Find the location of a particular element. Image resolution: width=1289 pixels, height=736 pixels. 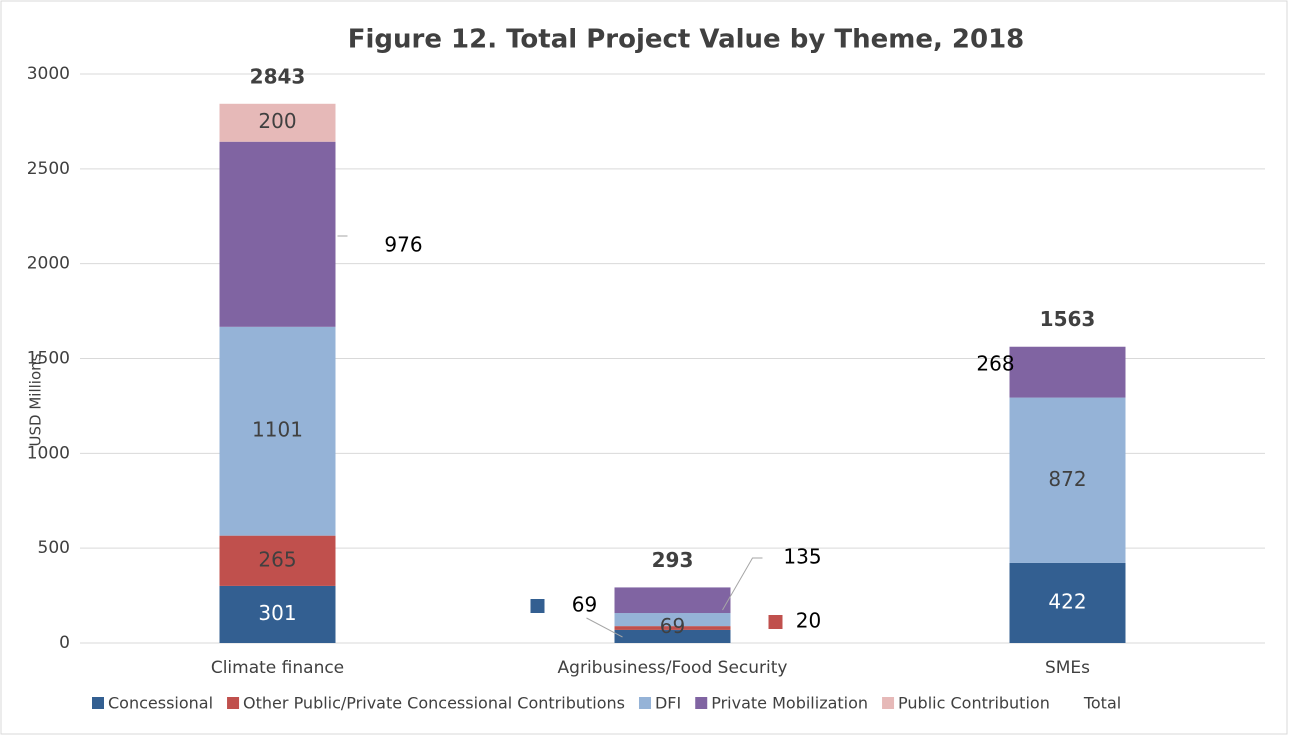

data-label: 422 is located at coordinates (1067, 601).